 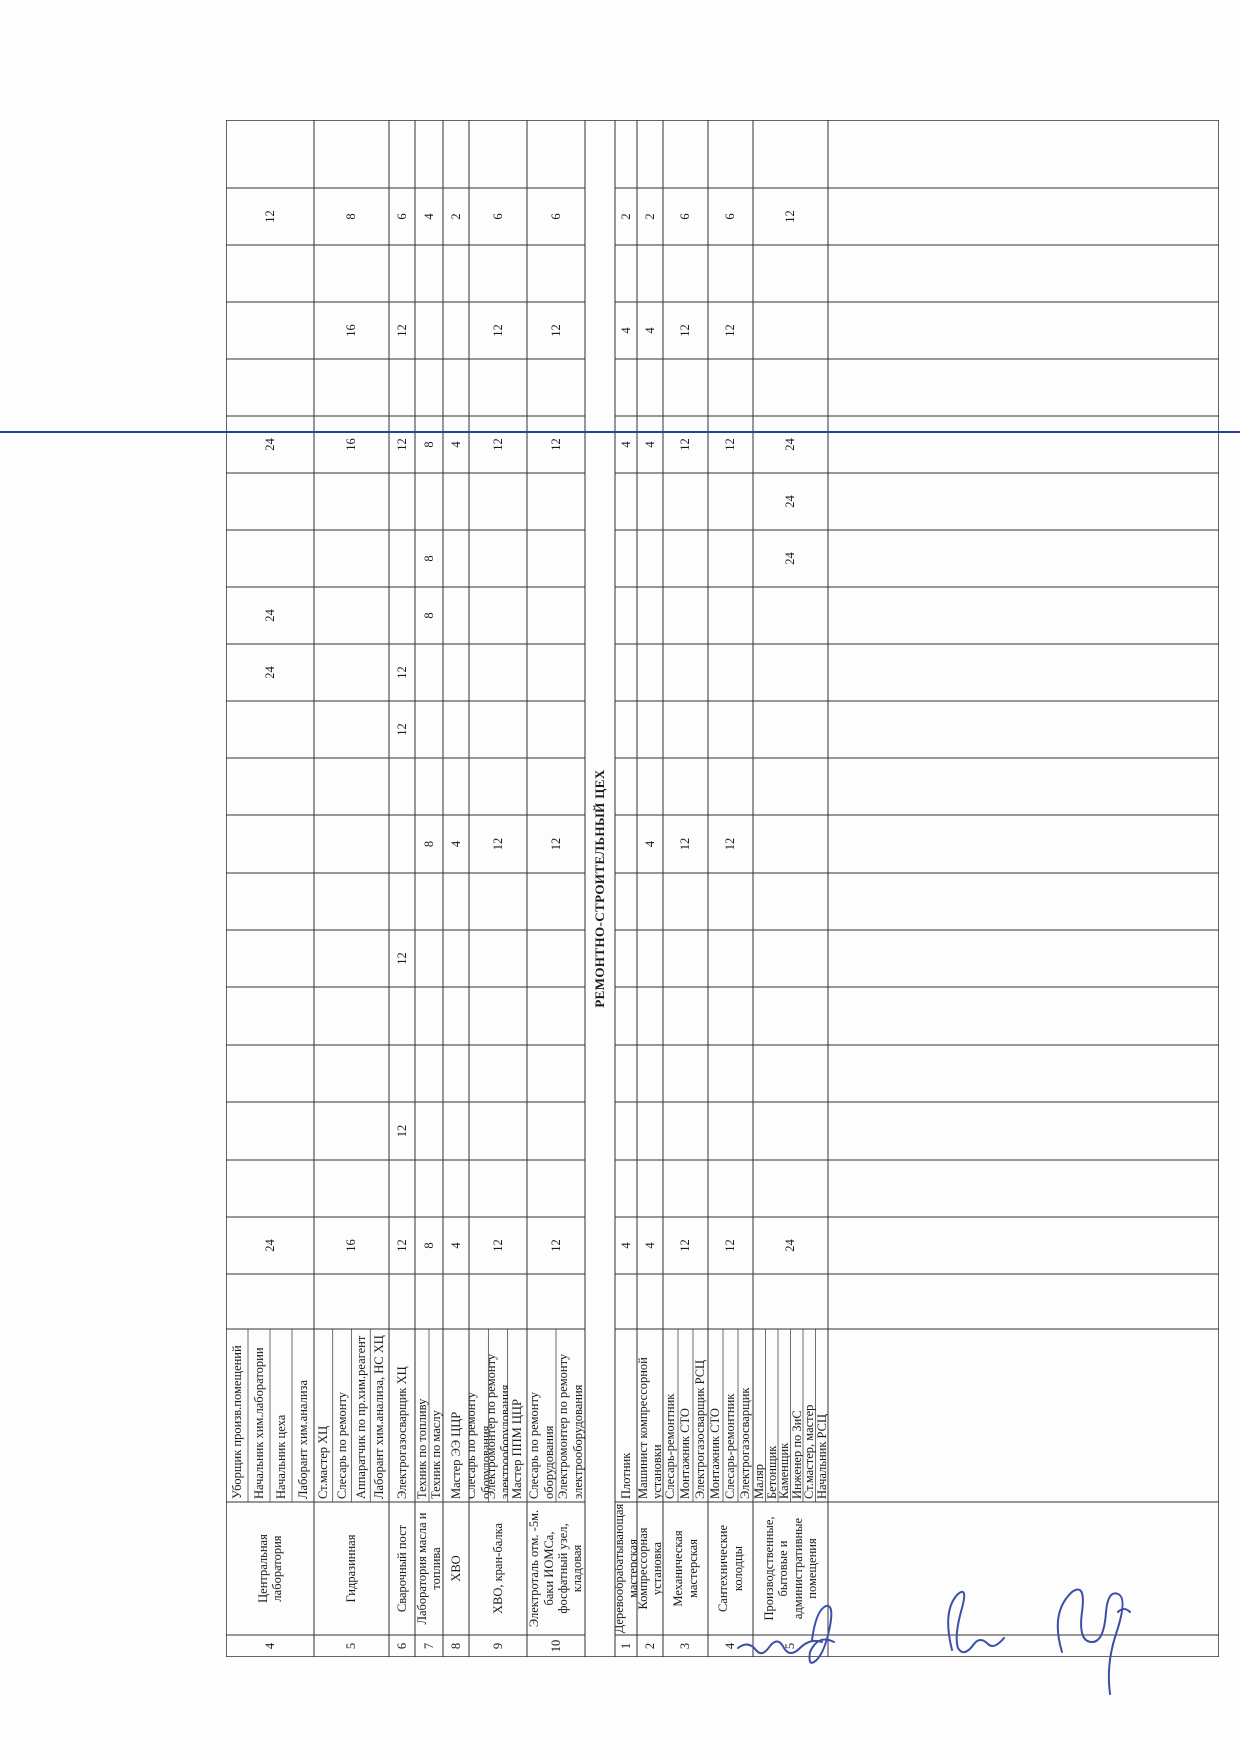 What do you see at coordinates (700, 1429) in the screenshot?
I see `row-staff: Электрогазосварщик РСЦ` at bounding box center [700, 1429].